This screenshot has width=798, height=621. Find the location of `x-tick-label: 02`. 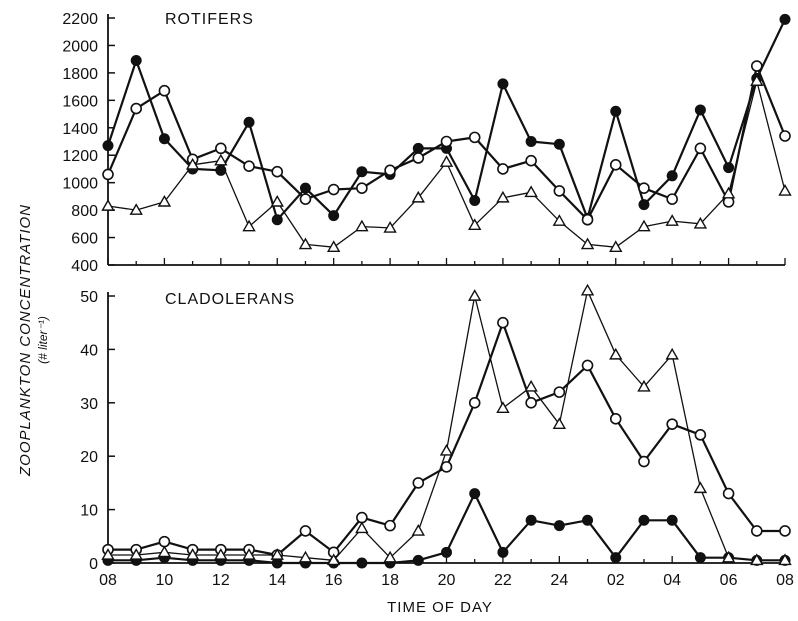

x-tick-label: 02 is located at coordinates (616, 580).